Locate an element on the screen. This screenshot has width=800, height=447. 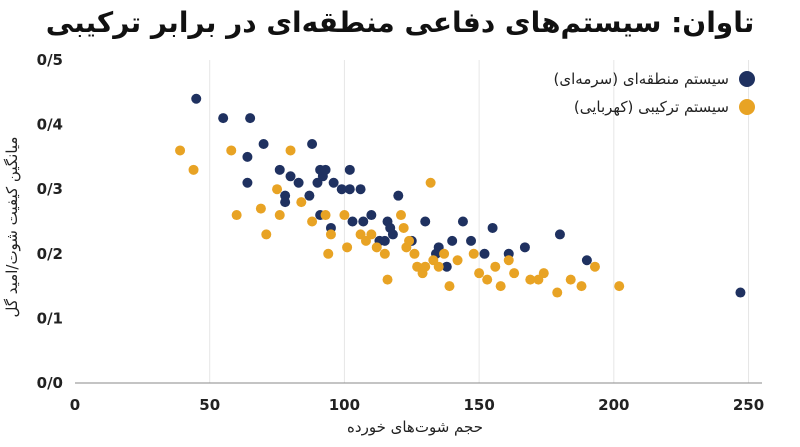
y-tick-label: 0/1 is located at coordinates (50, 318).